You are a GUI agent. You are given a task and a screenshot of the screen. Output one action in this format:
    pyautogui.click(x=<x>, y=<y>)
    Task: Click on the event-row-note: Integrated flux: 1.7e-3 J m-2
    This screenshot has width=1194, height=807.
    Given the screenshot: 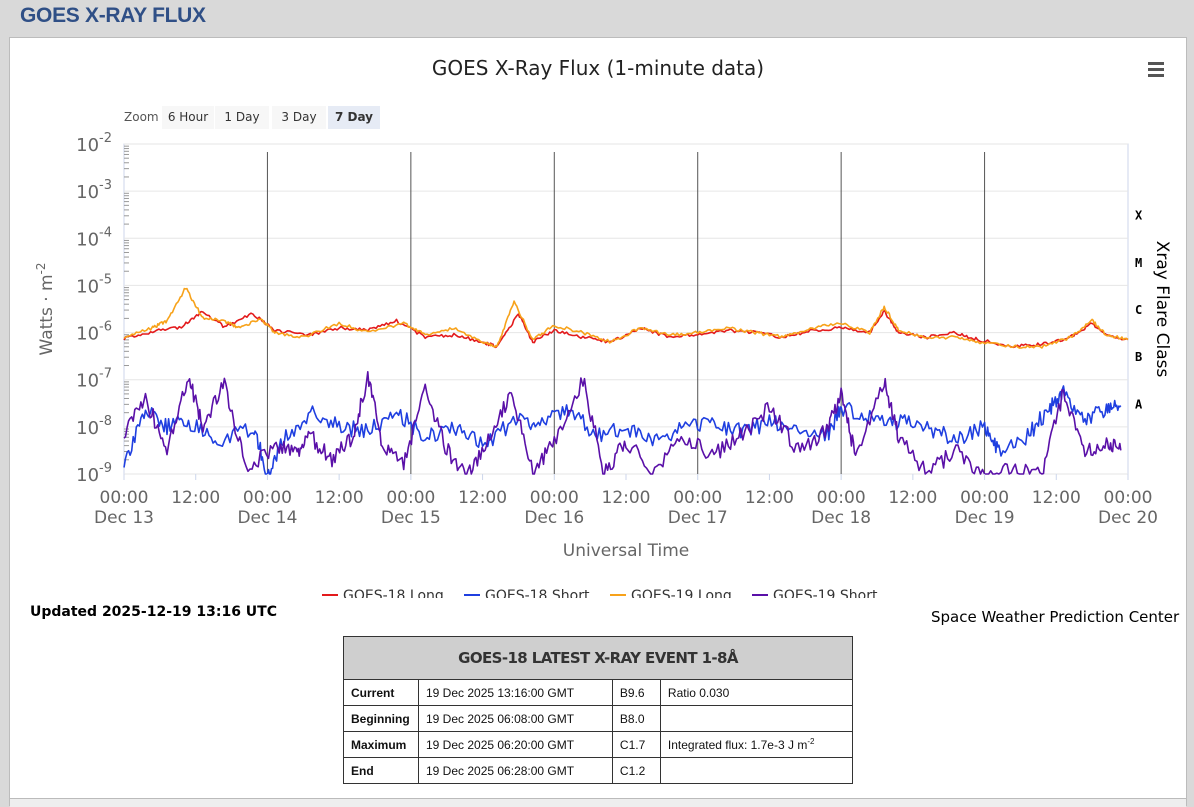 What is the action you would take?
    pyautogui.click(x=756, y=744)
    